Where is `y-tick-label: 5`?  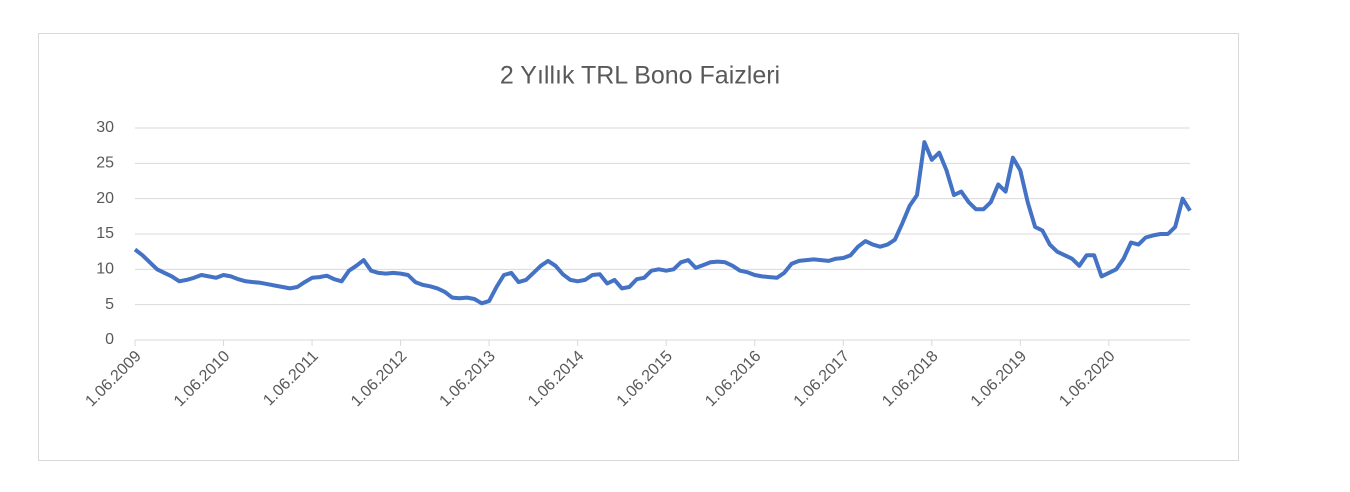 y-tick-label: 5 is located at coordinates (109, 304).